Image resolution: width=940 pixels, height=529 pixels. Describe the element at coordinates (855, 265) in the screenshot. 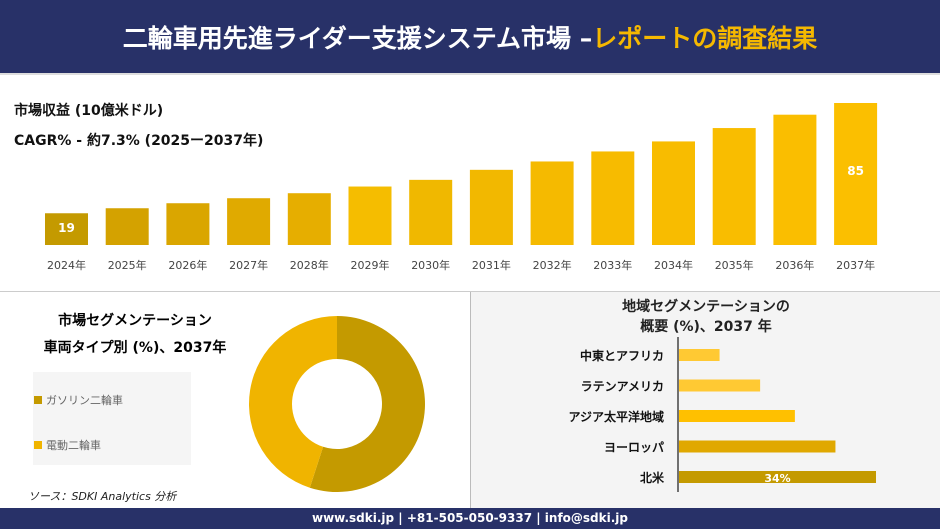

I see `year-tick-label: 2037年` at that location.